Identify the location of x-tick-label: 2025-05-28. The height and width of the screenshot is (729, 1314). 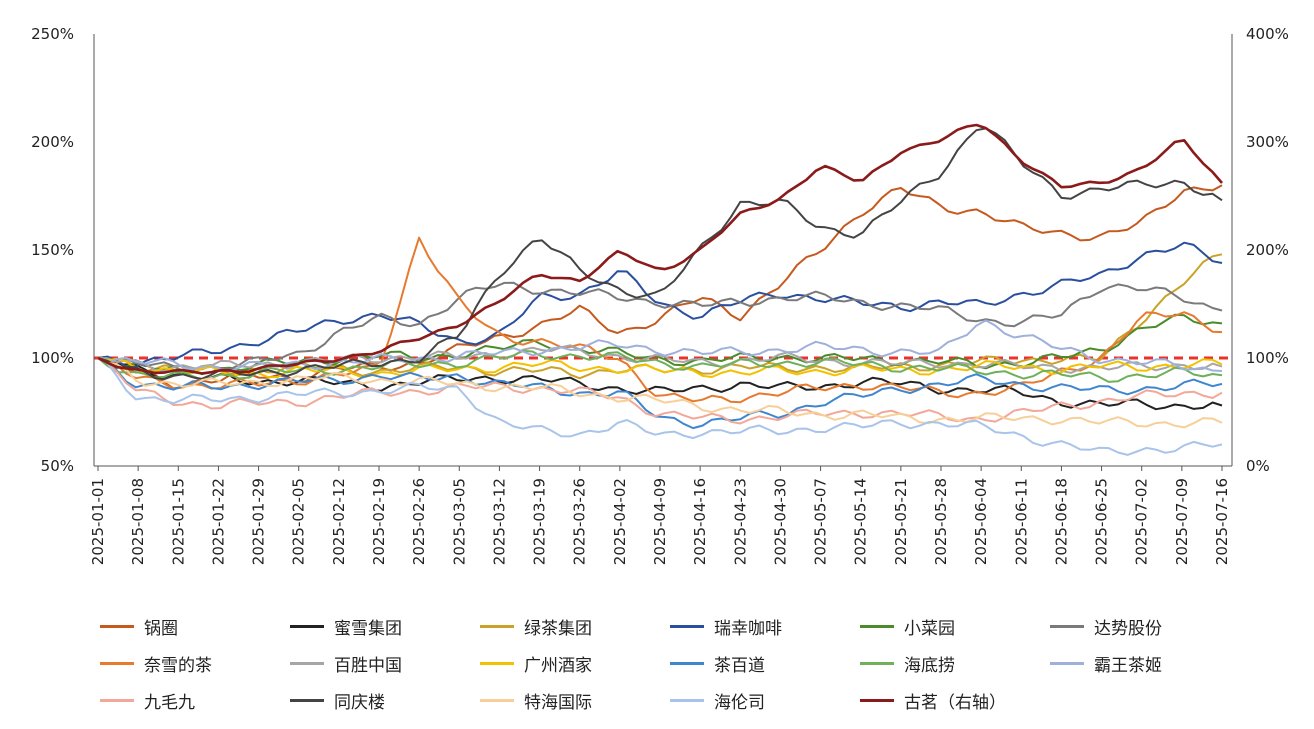
(941, 521).